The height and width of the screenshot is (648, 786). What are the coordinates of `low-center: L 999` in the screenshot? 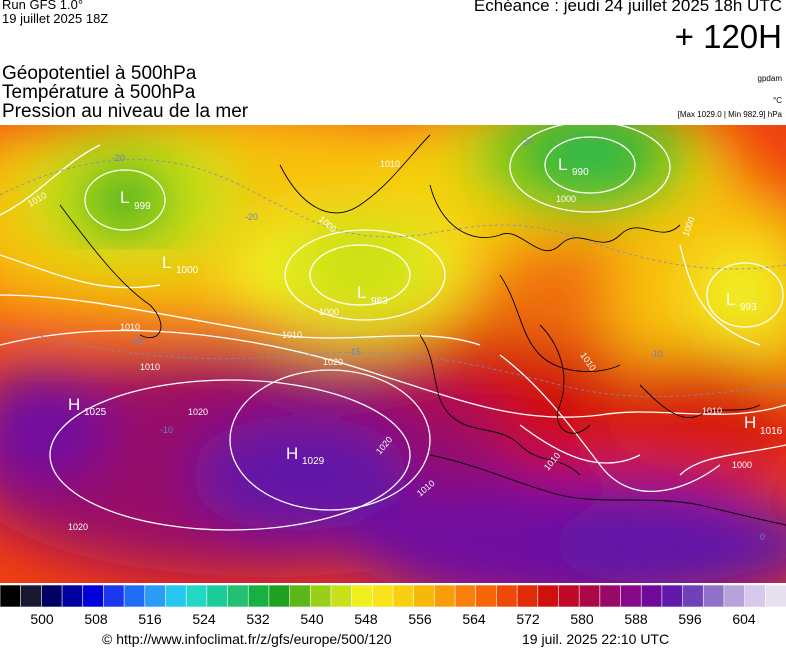 It's located at (135, 200).